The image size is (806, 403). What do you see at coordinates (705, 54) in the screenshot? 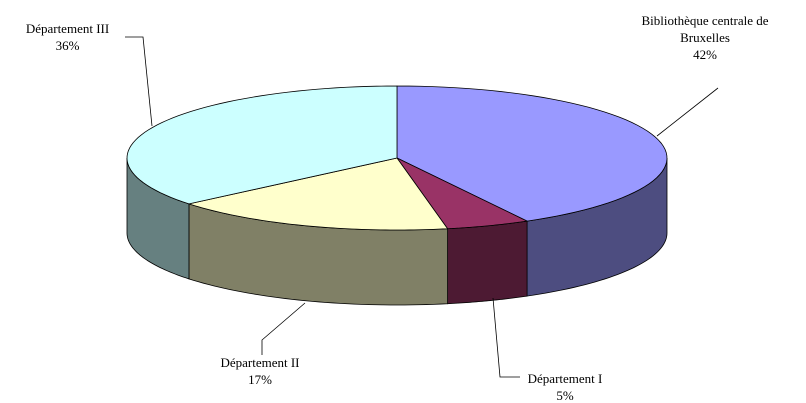
I see `value-label: 42%` at bounding box center [705, 54].